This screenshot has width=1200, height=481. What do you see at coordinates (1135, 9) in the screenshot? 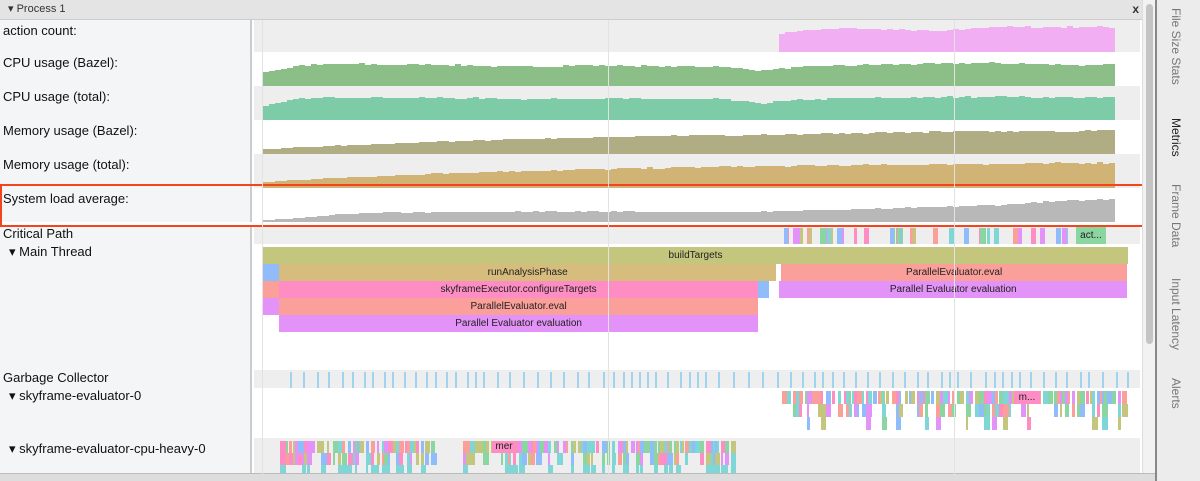
I see `close-button: x` at bounding box center [1135, 9].